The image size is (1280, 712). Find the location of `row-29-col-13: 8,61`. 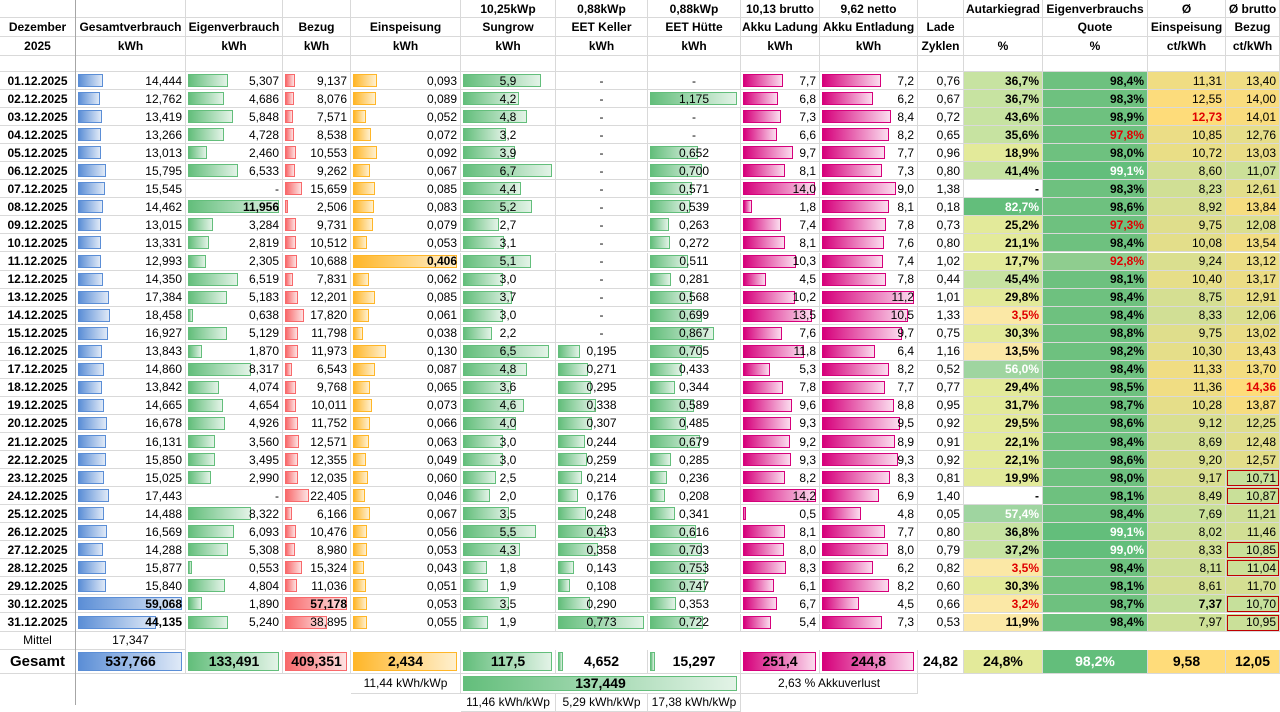

row-29-col-13: 8,61 is located at coordinates (1187, 586).